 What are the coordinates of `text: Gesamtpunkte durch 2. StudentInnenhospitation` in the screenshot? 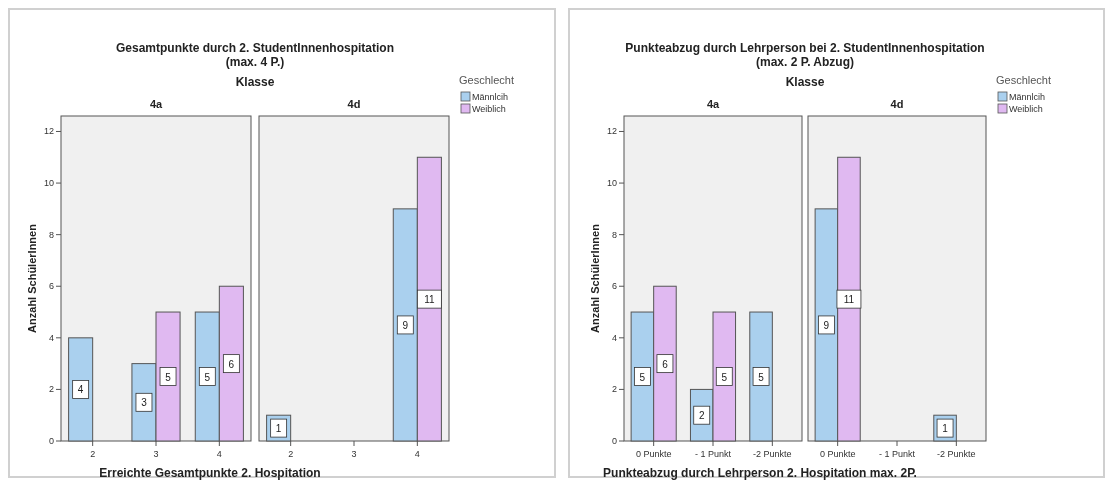 It's located at (255, 48).